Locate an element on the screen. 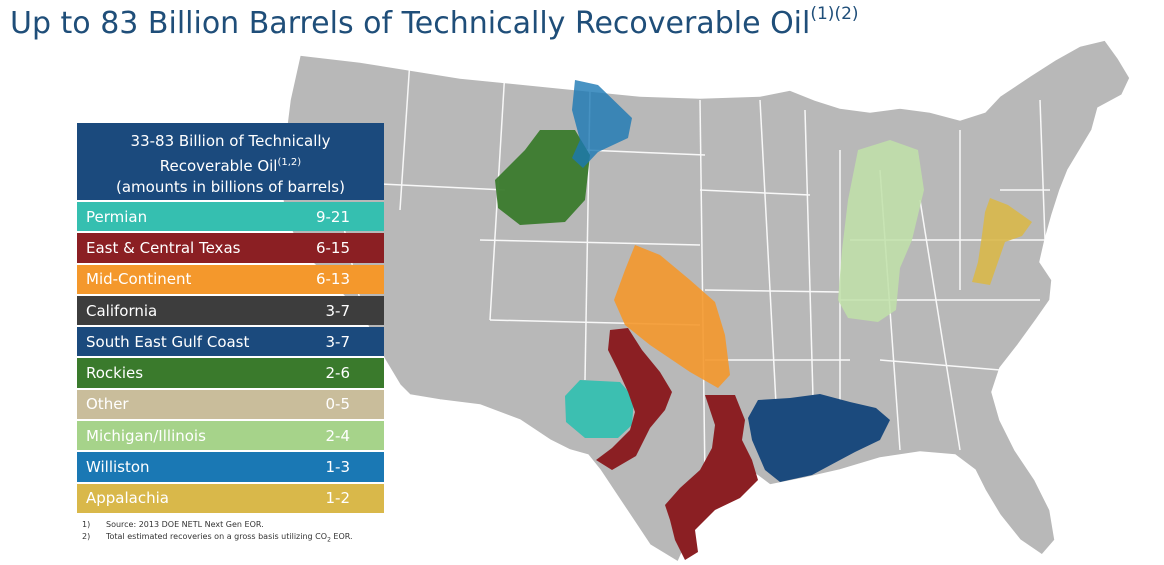 Image resolution: width=1164 pixels, height=565 pixels. legend-row-name: Michigan/Illinois is located at coordinates (146, 435).